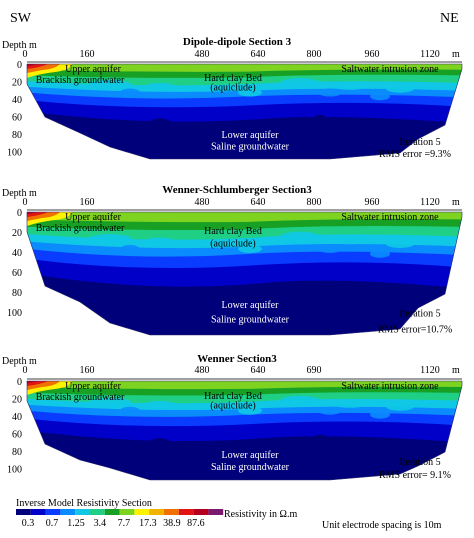  Describe the element at coordinates (28, 523) in the screenshot. I see `legend-value: 0.3` at that location.